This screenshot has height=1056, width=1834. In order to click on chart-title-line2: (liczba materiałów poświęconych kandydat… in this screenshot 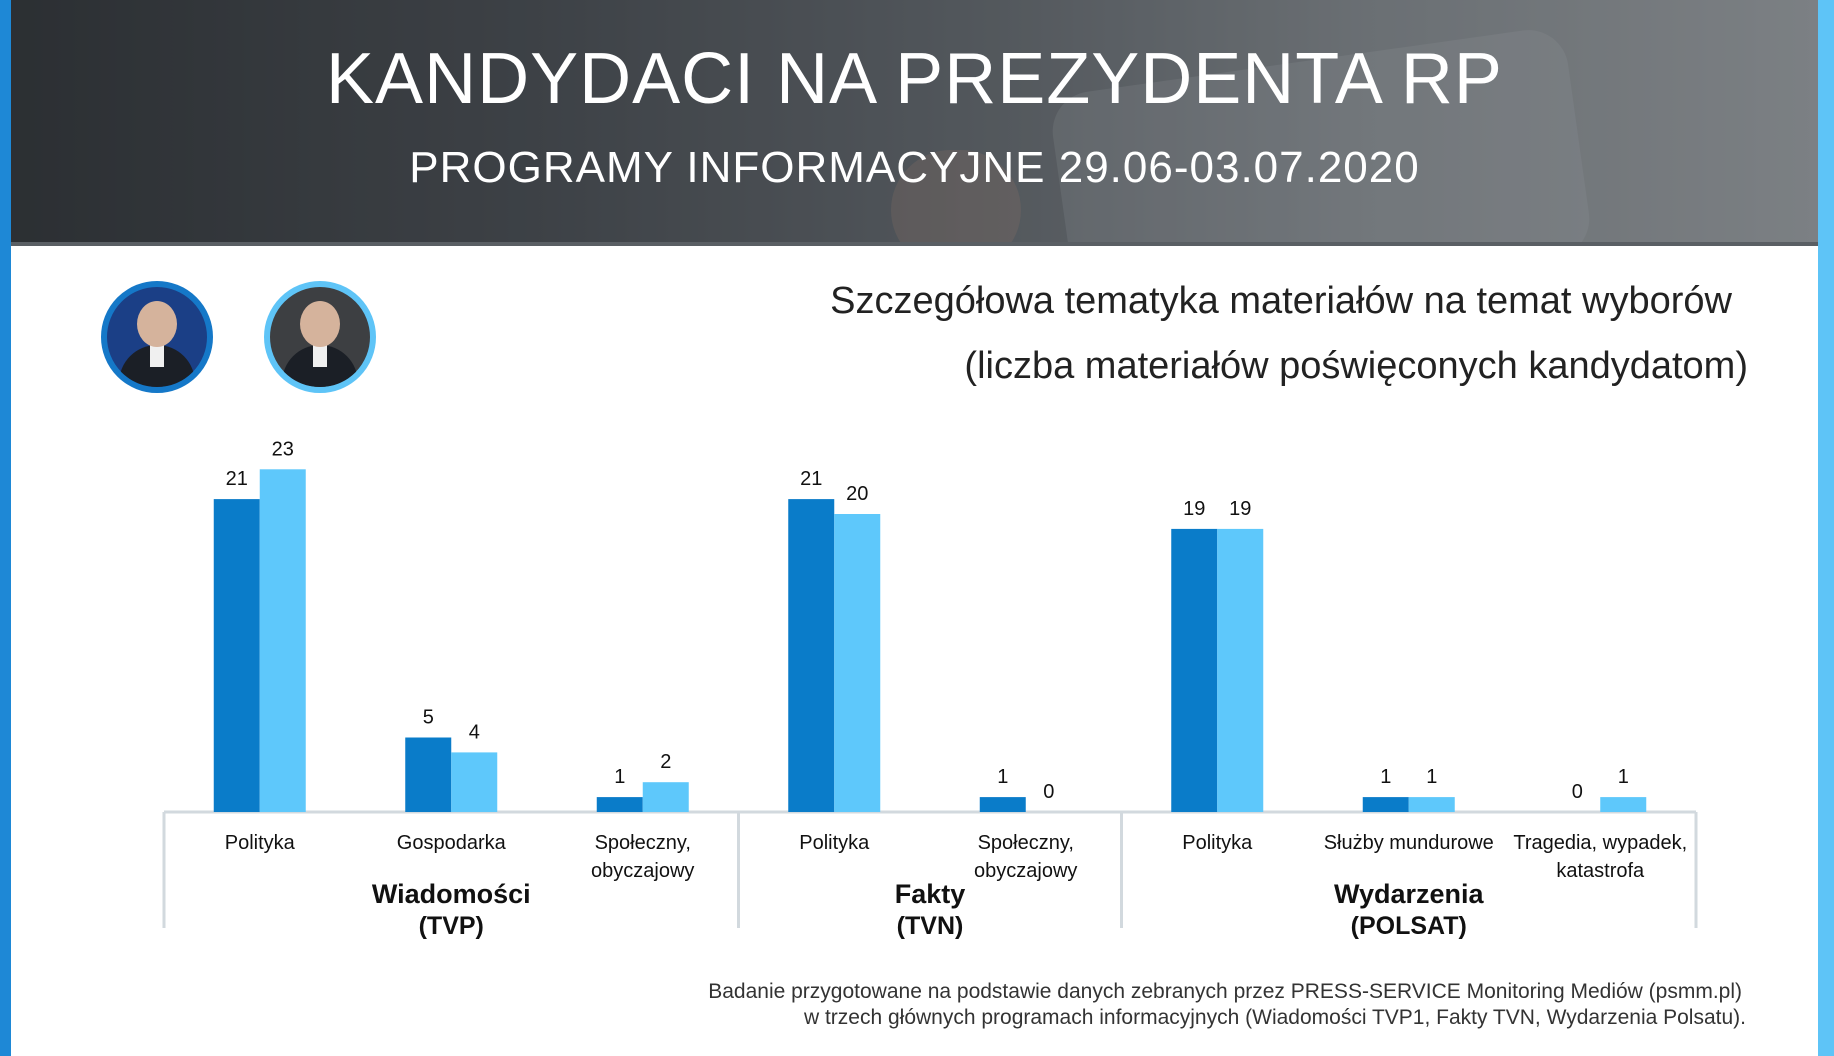, I will do `click(1356, 366)`.